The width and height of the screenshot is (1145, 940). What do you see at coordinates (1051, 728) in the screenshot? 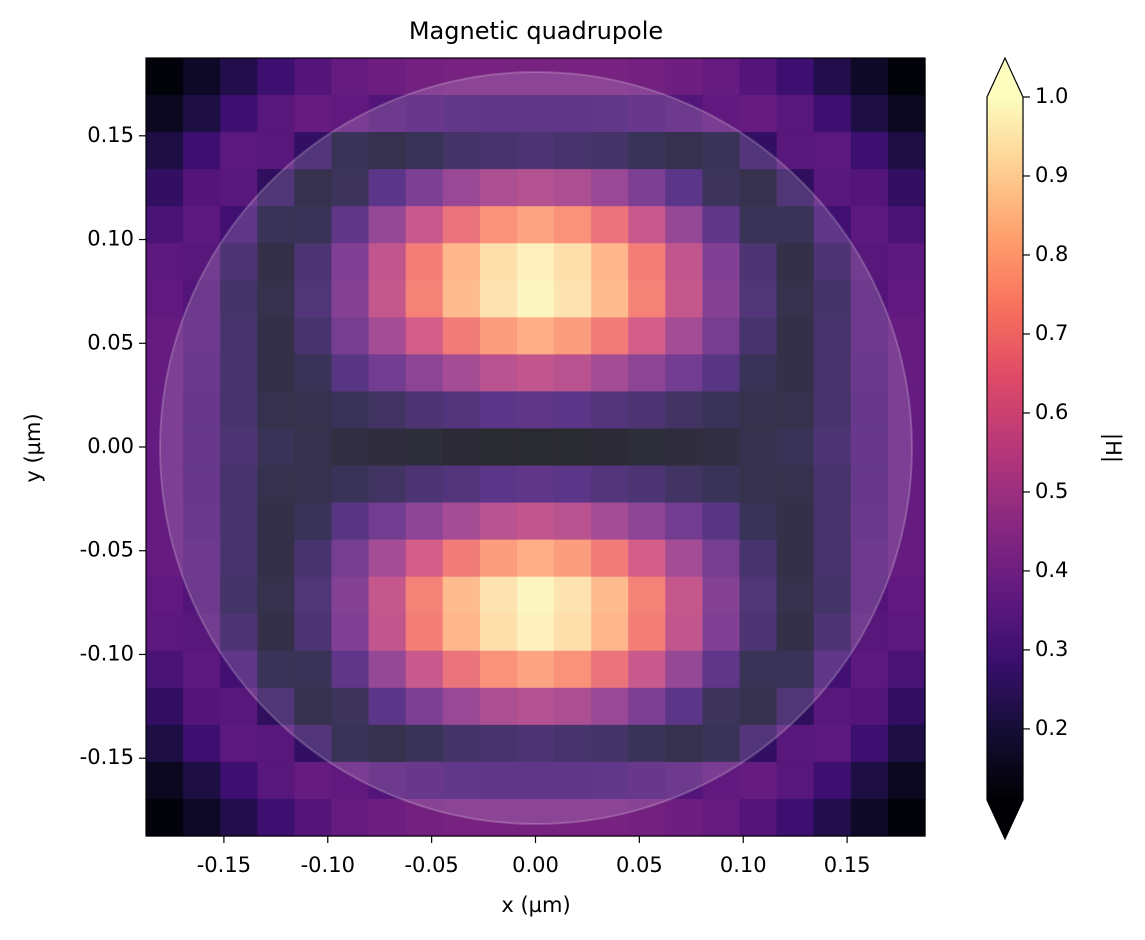
I see `colorbar-tick-label: 0.2` at bounding box center [1051, 728].